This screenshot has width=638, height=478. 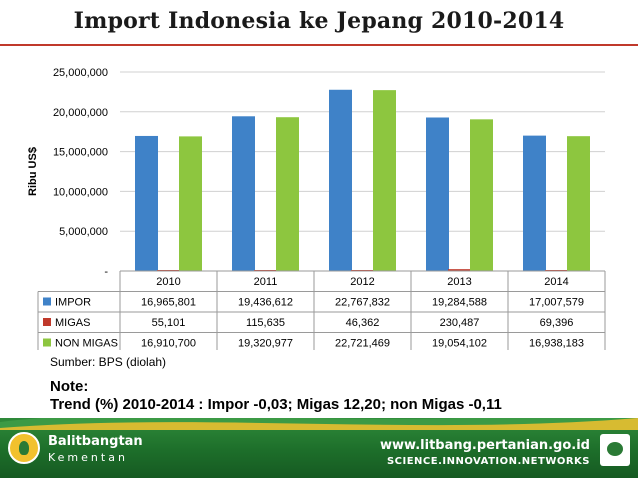 What do you see at coordinates (459, 270) in the screenshot?
I see `bar-migas-2013` at bounding box center [459, 270].